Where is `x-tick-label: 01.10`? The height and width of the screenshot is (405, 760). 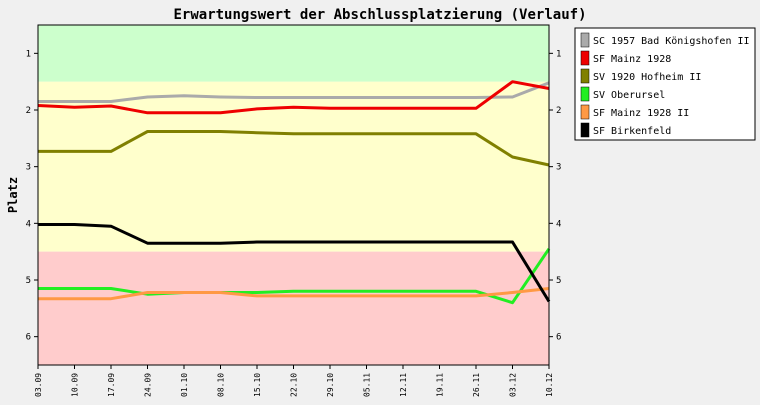
x-tick-label: 01.10 is located at coordinates (184, 385).